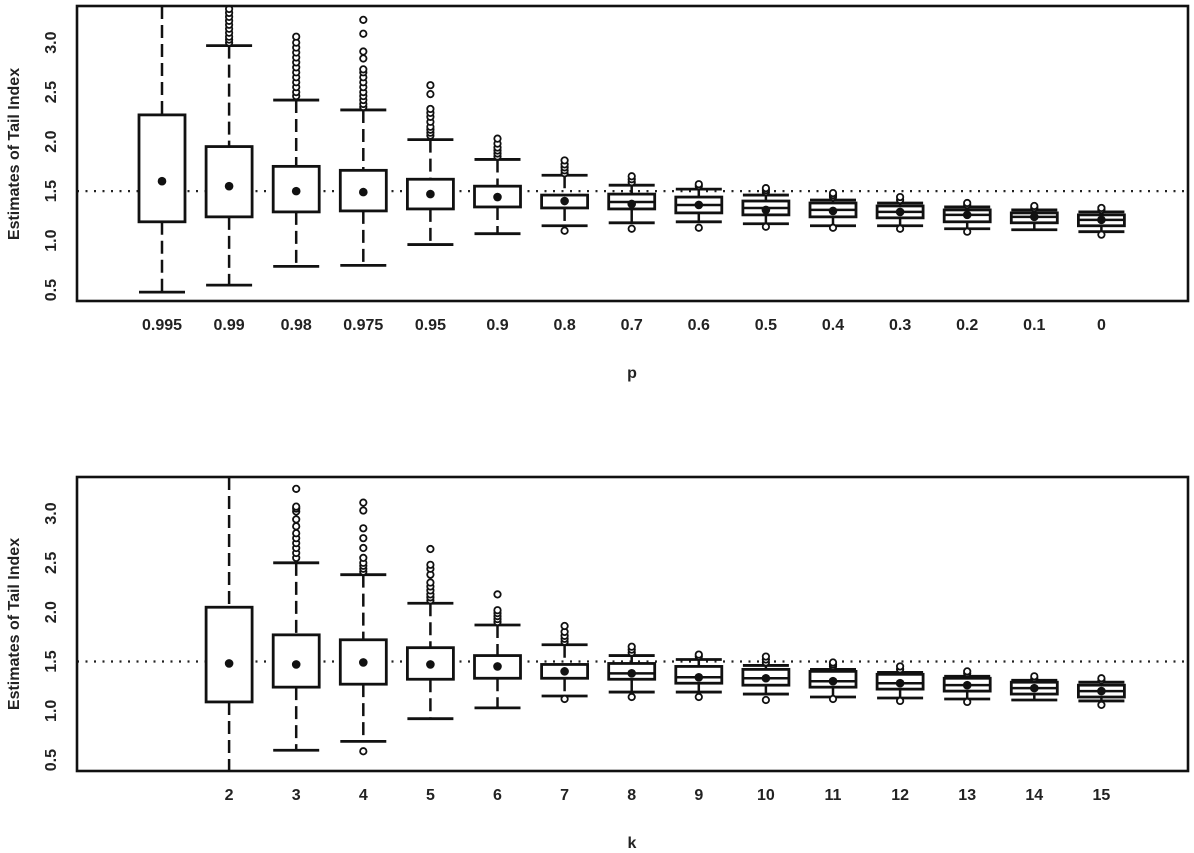 The image size is (1194, 853). Describe the element at coordinates (51, 760) in the screenshot. I see `y-tick-label: 0.5` at that location.